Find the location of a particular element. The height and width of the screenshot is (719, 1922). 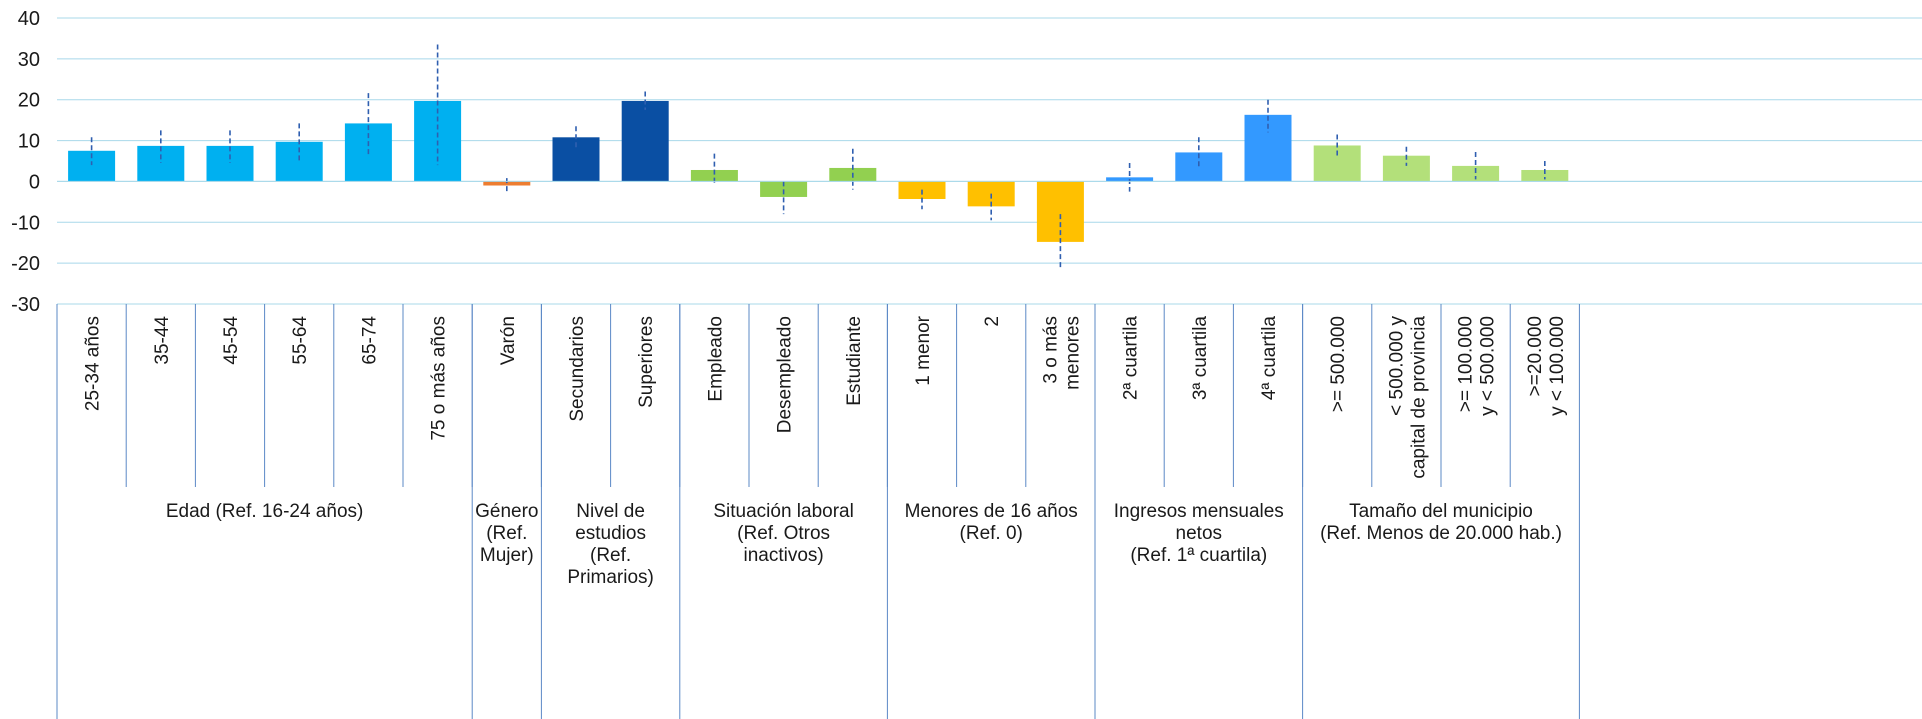

category-label: Estudiante is located at coordinates (854, 361).